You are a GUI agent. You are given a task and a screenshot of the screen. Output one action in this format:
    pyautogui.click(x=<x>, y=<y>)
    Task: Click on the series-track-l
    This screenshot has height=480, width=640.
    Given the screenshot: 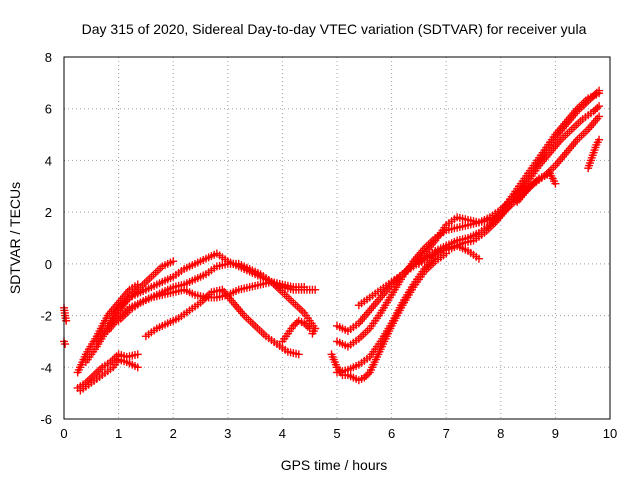 What is the action you would take?
    pyautogui.click(x=314, y=331)
    